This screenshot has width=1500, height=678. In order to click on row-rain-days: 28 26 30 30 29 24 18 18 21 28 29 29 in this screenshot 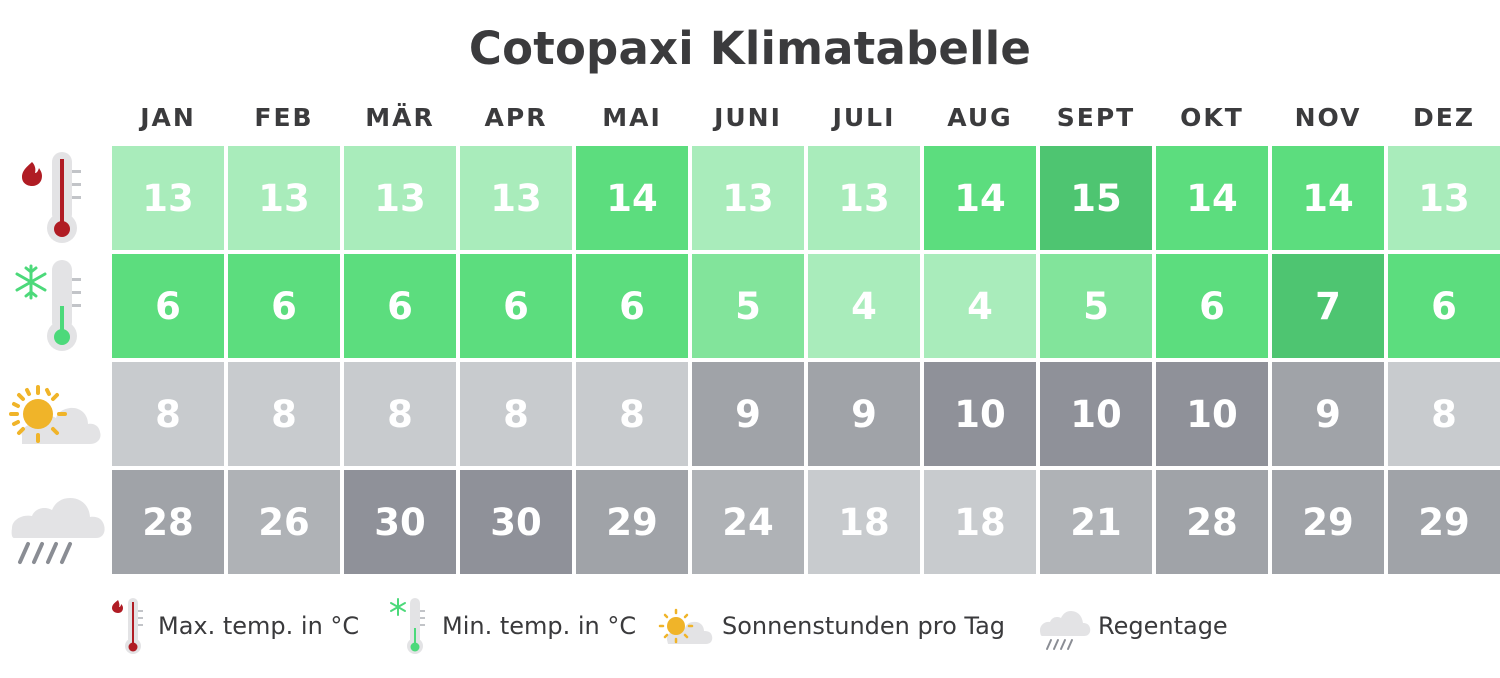, I will do `click(806, 522)`.